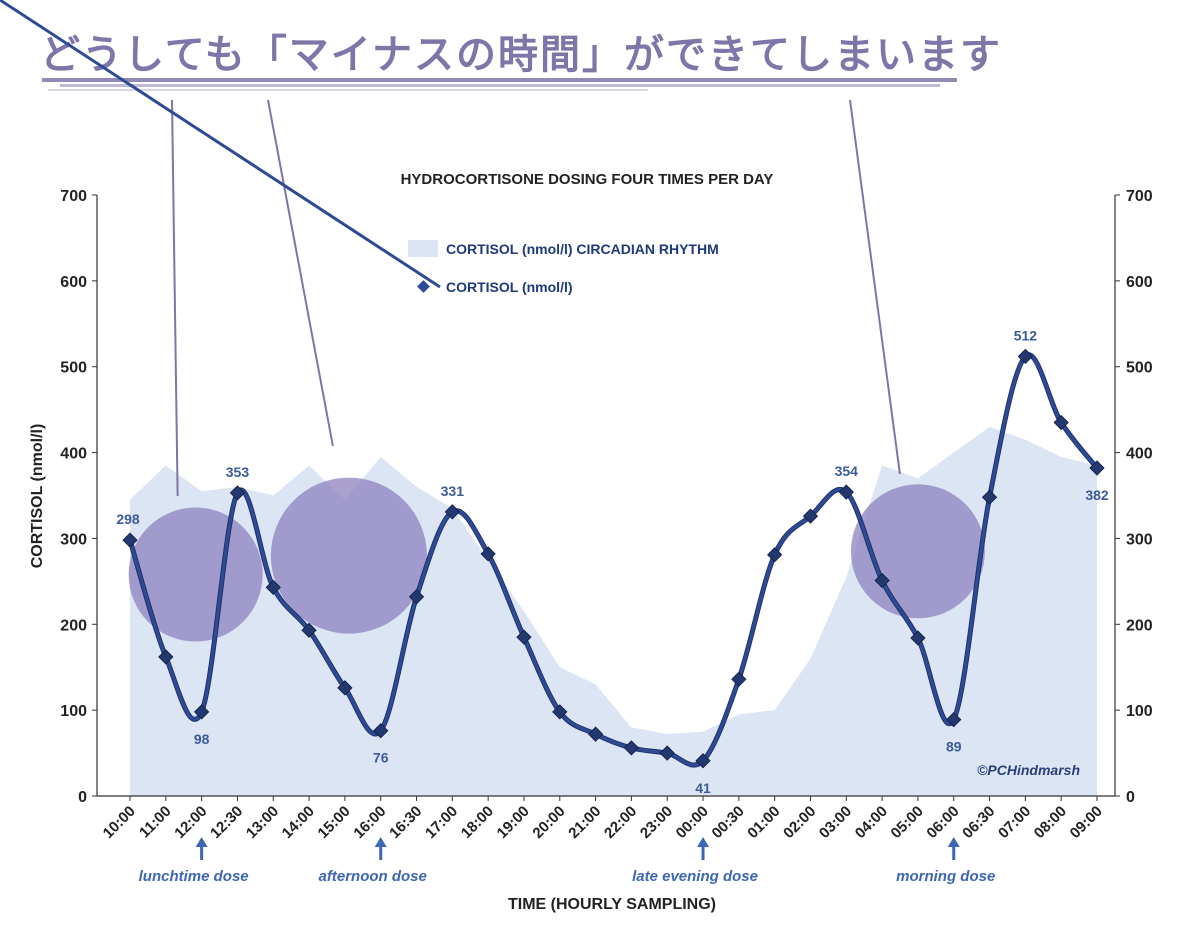 Image resolution: width=1200 pixels, height=945 pixels. What do you see at coordinates (73, 454) in the screenshot?
I see `y-tick-label: 400` at bounding box center [73, 454].